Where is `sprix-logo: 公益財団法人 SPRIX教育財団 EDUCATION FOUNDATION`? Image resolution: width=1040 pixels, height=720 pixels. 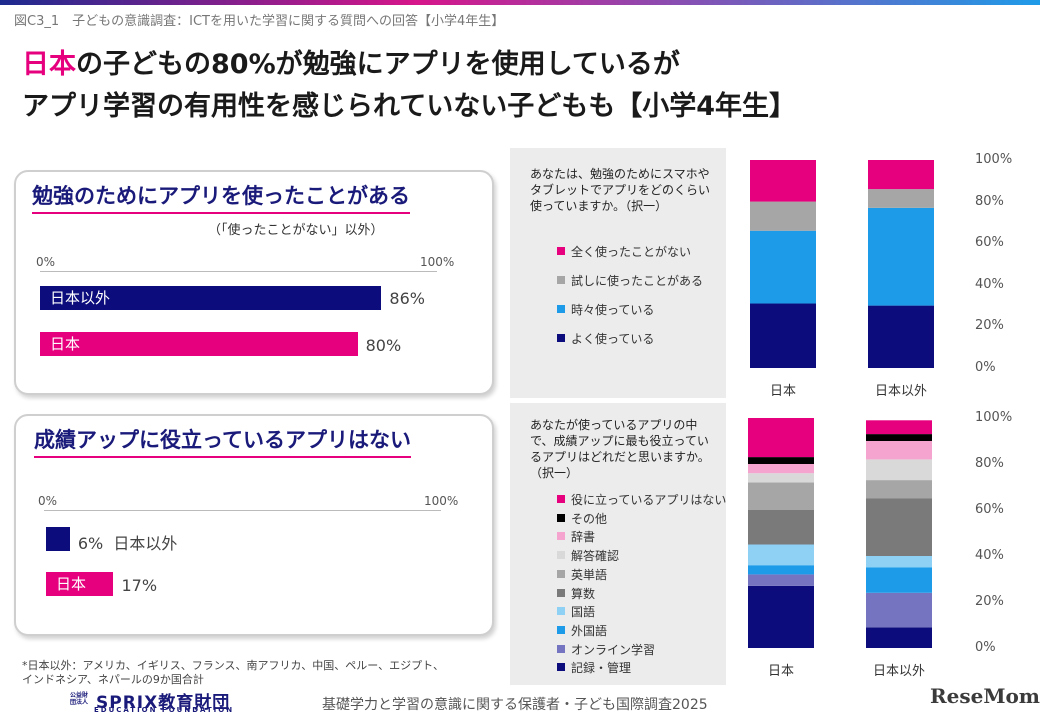
sprix-logo: 公益財団法人 SPRIX教育財団 EDUCATION FOUNDATION is located at coordinates (151, 701).